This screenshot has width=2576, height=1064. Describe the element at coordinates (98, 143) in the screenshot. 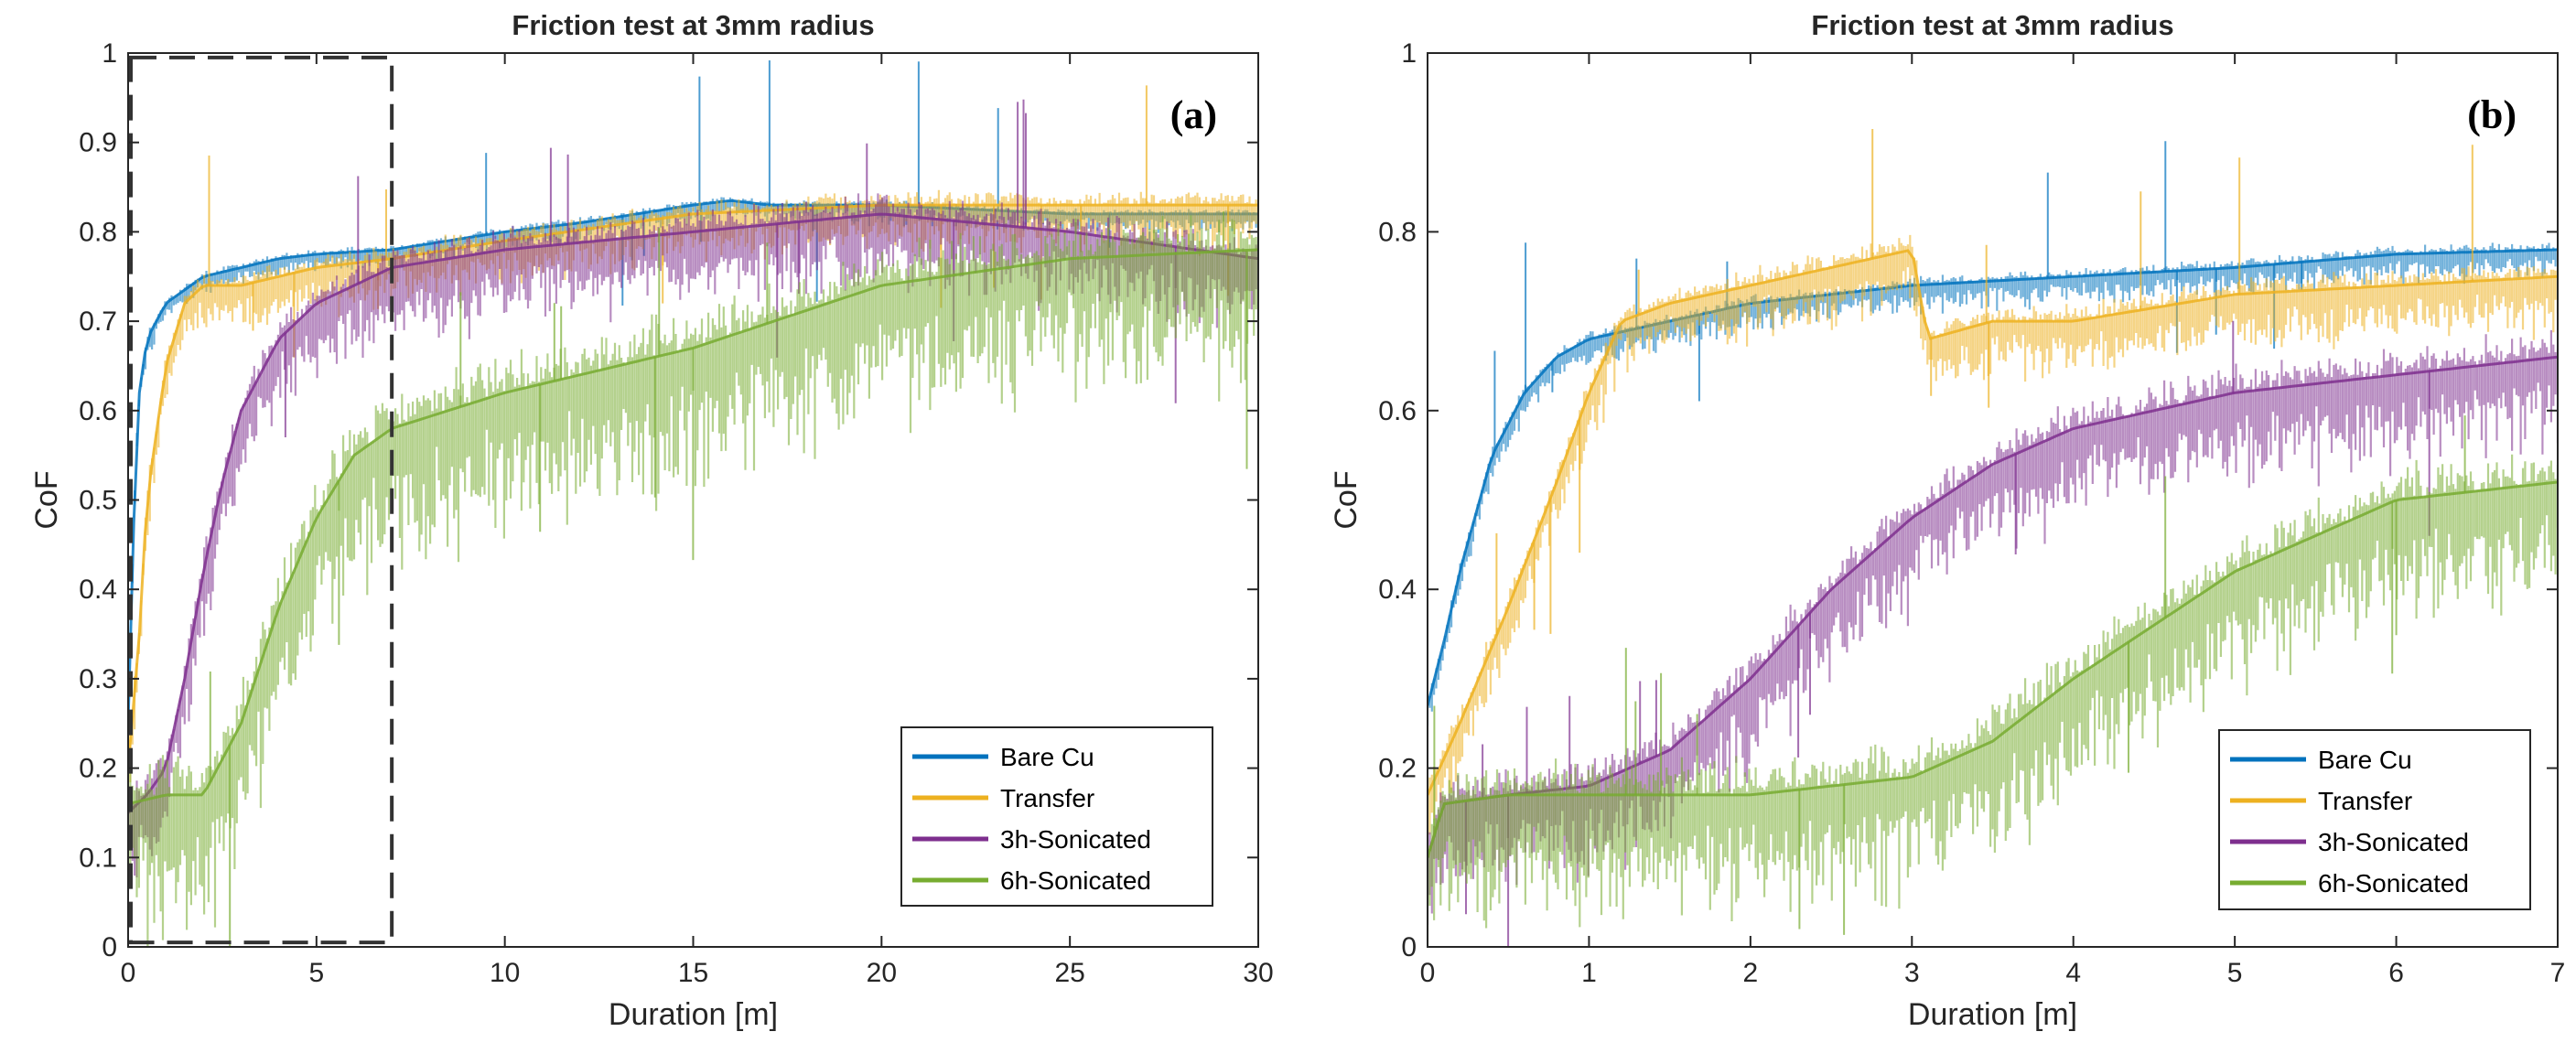

I see `y-tick-label: 0.9` at that location.